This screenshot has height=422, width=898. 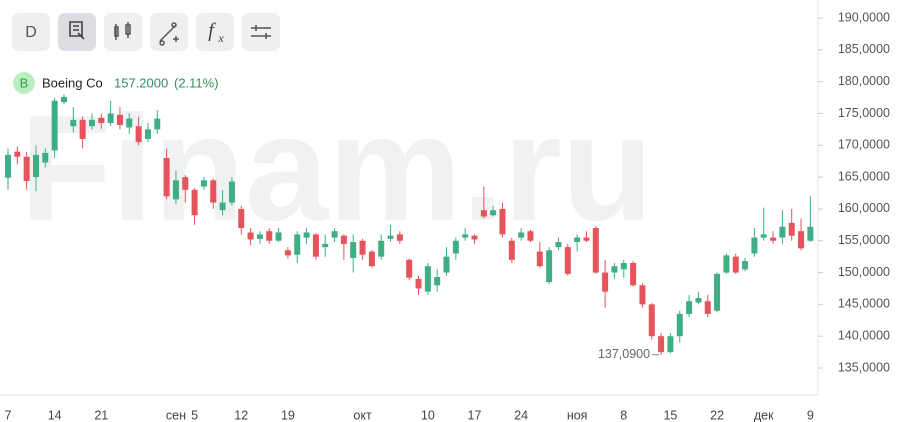 I want to click on legend-change: (2.11%), so click(x=196, y=82).